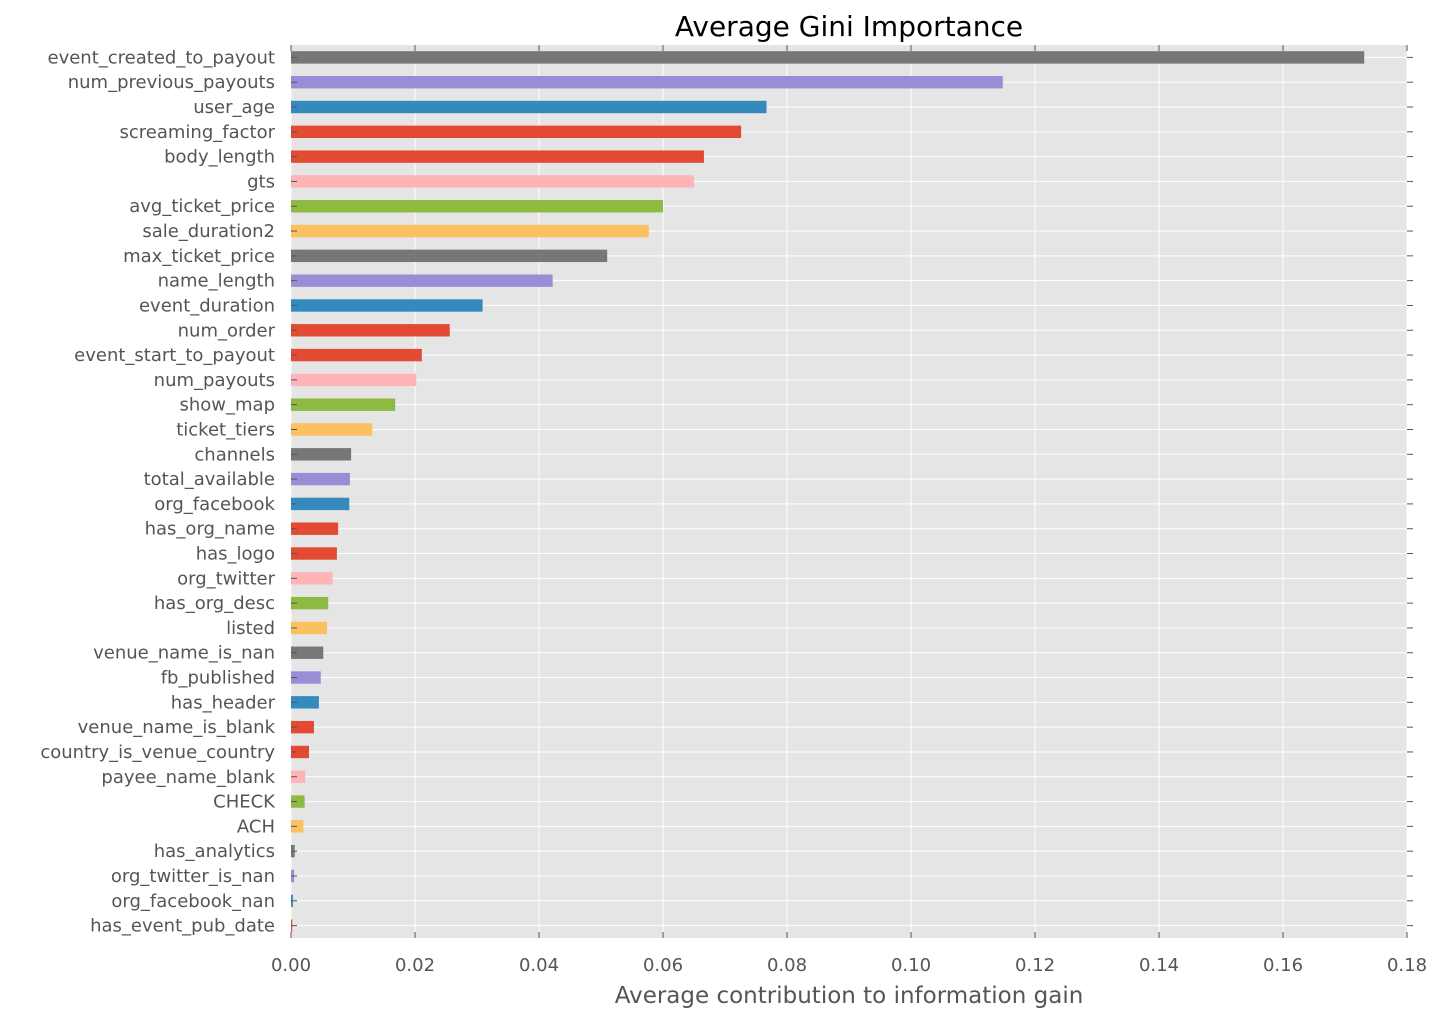 Image resolution: width=1442 pixels, height=1022 pixels. What do you see at coordinates (234, 107) in the screenshot?
I see `y-tick-label: user_age` at bounding box center [234, 107].